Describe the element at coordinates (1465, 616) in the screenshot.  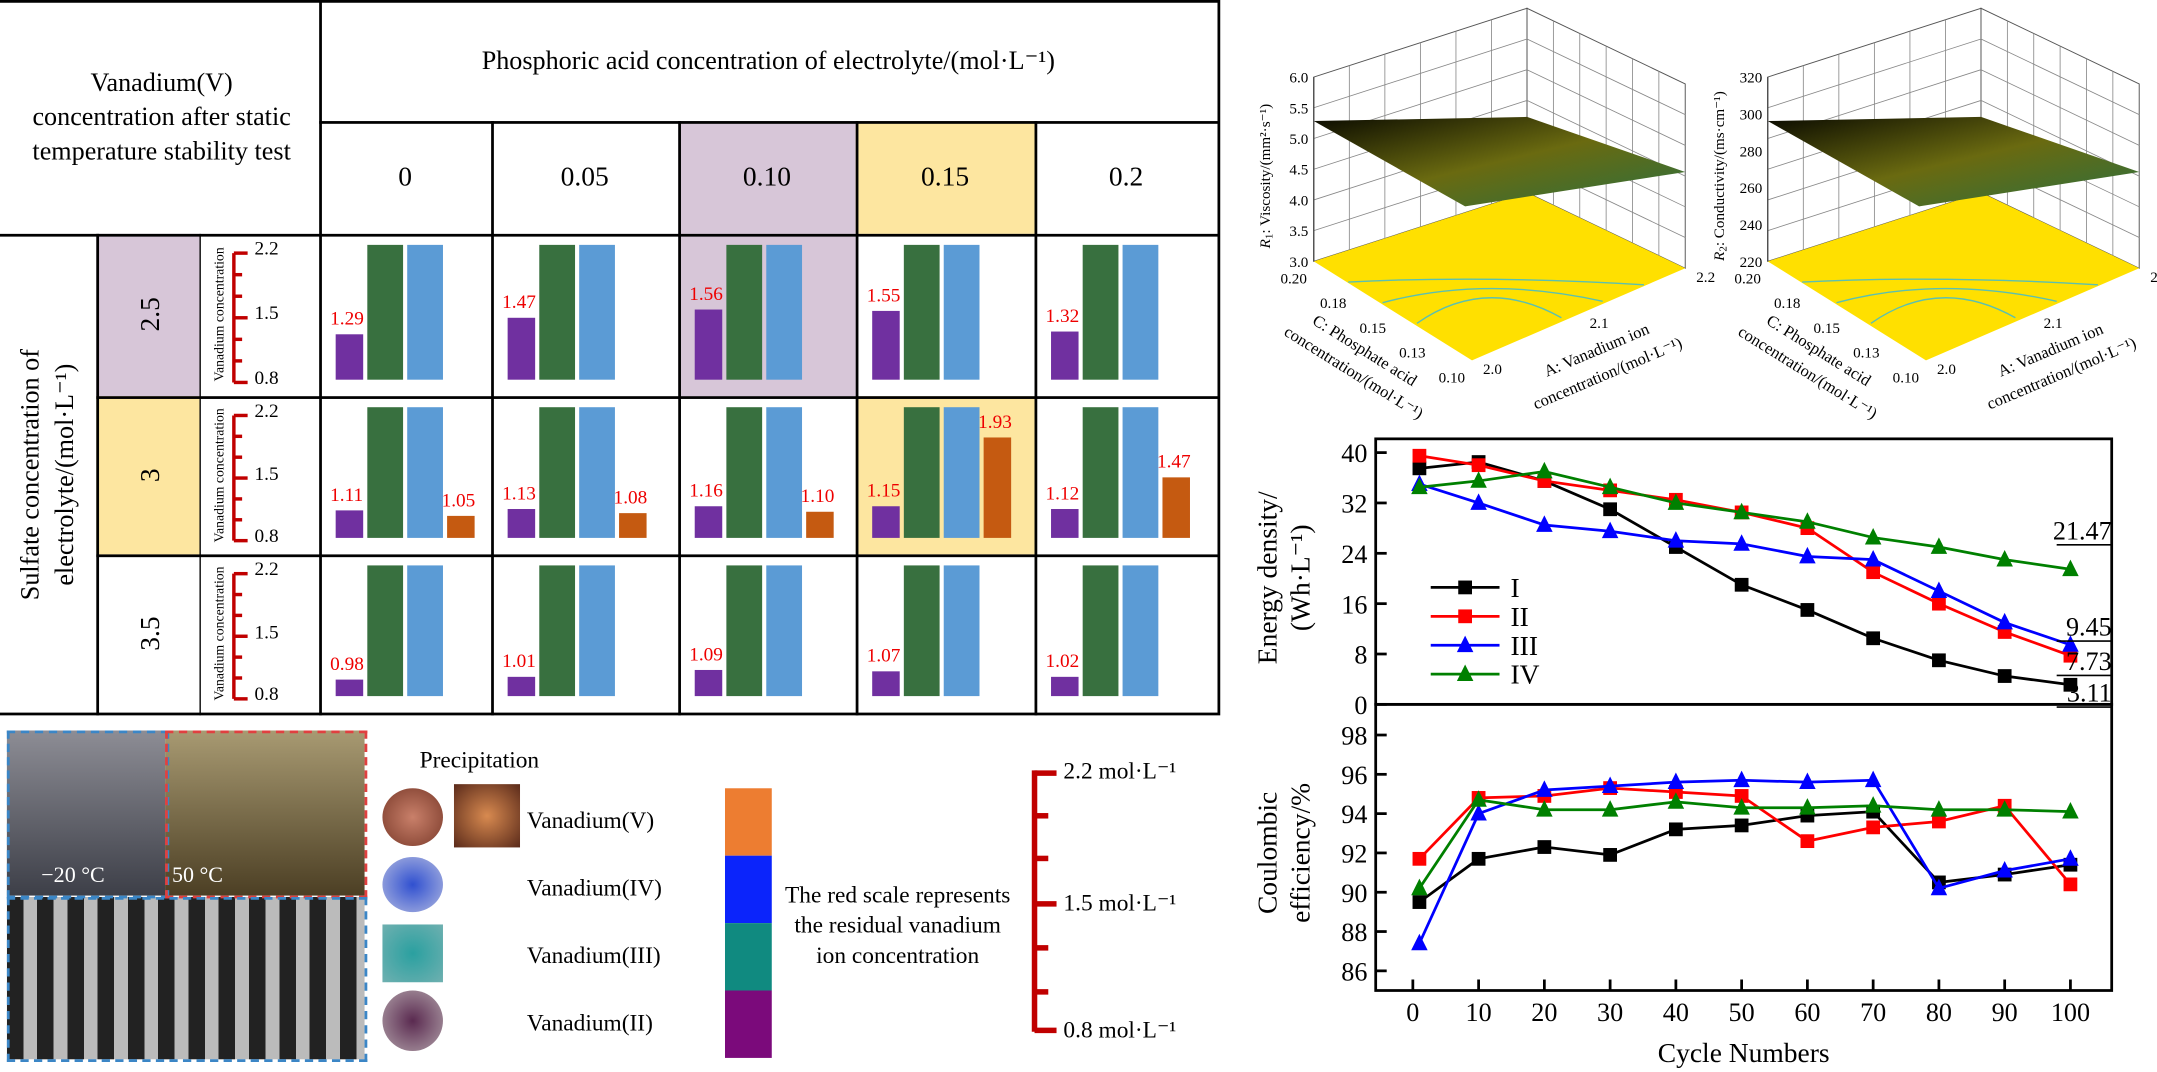
I see `legend-marker` at that location.